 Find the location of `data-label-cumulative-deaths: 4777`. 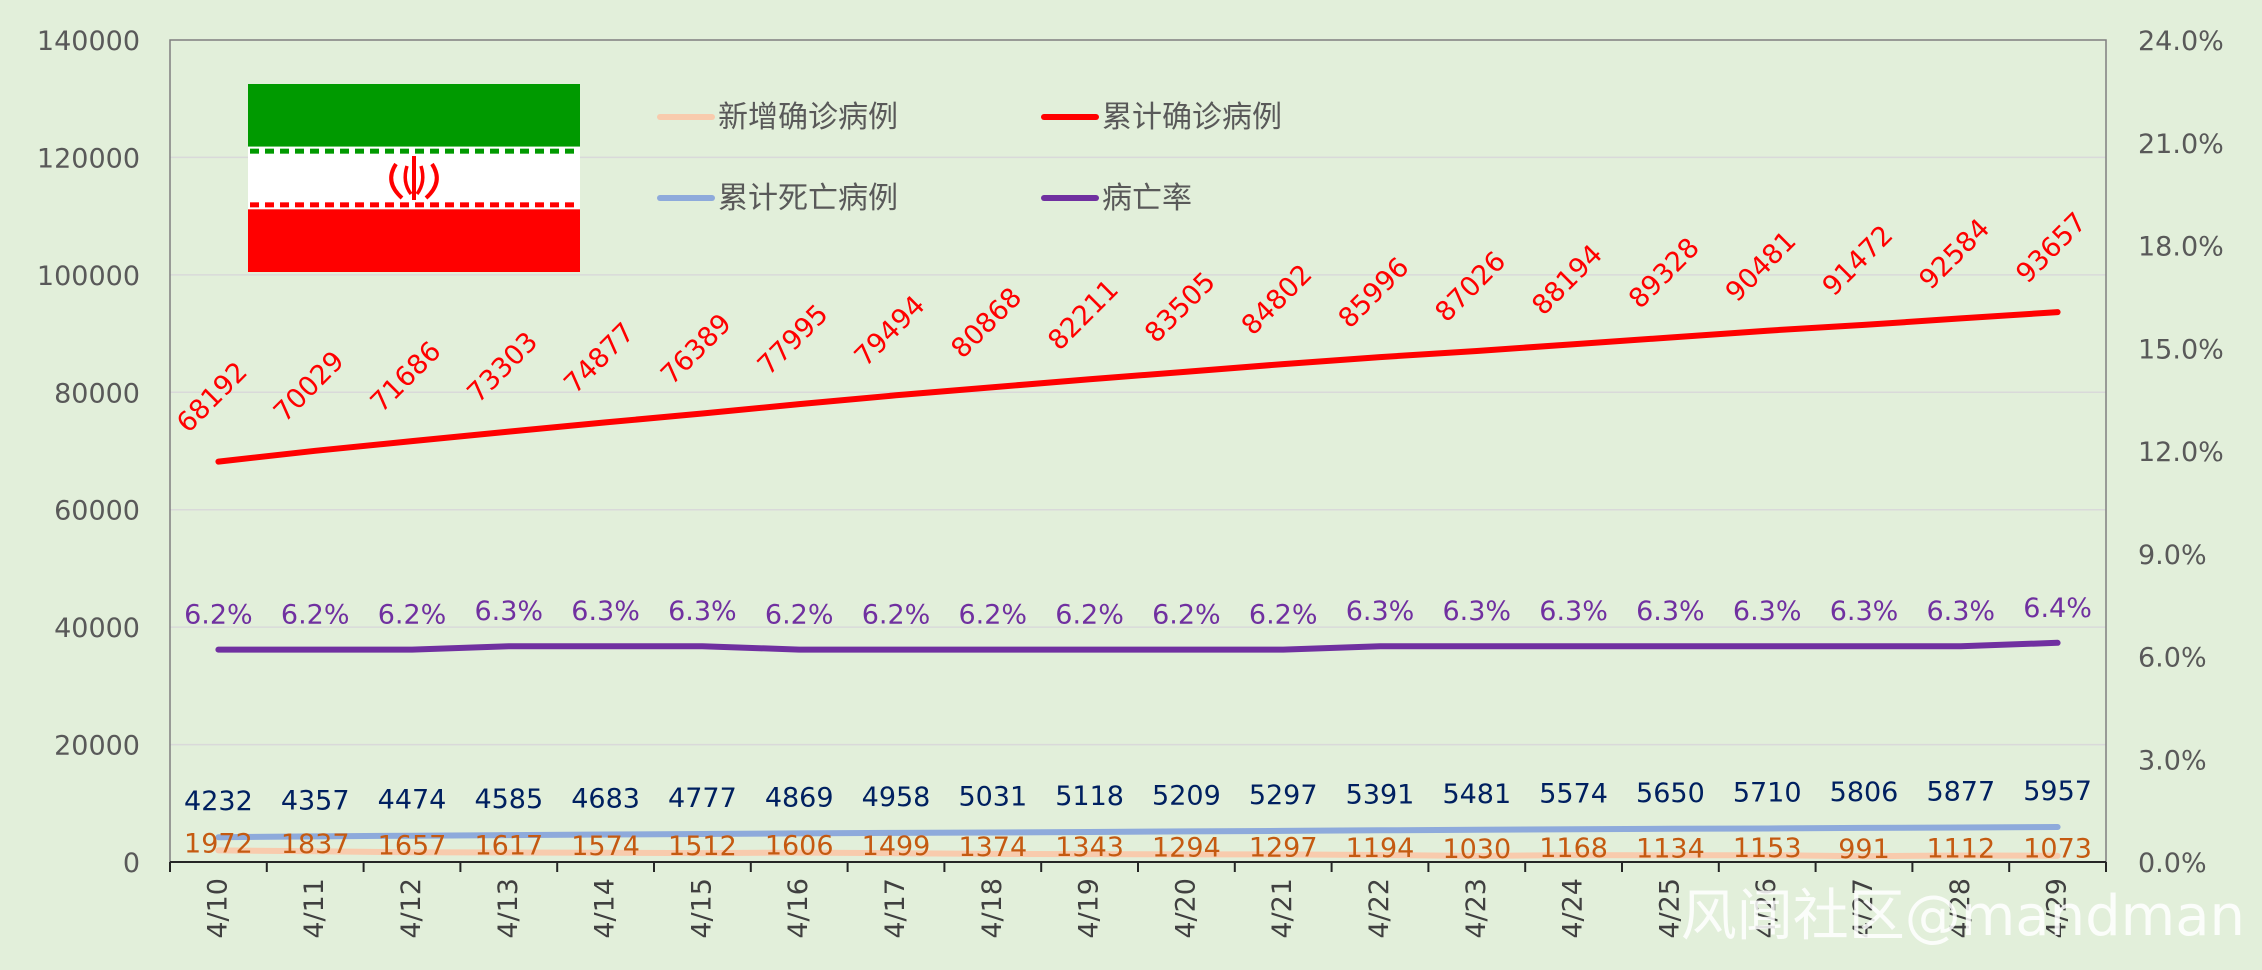

data-label-cumulative-deaths: 4777 is located at coordinates (702, 798).